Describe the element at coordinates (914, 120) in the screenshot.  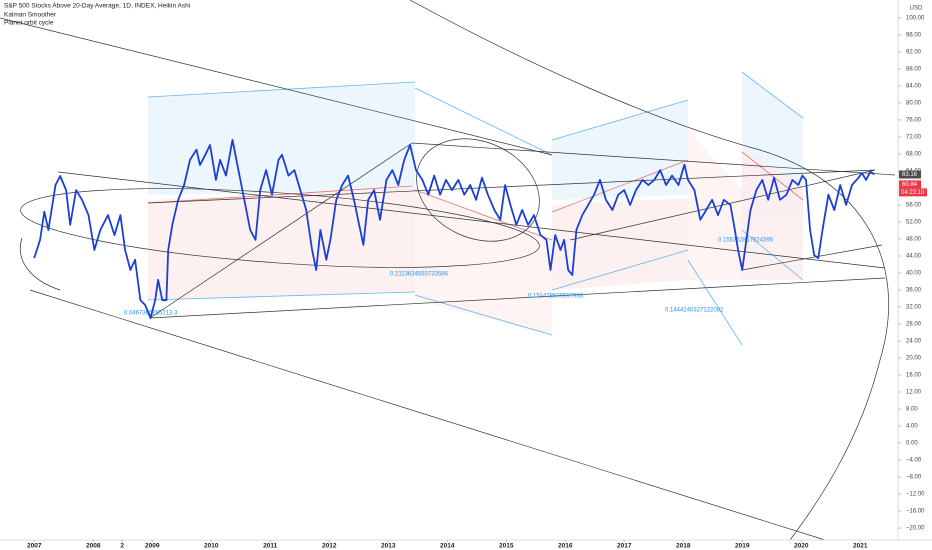
I see `y-tick-label: 76.00` at that location.